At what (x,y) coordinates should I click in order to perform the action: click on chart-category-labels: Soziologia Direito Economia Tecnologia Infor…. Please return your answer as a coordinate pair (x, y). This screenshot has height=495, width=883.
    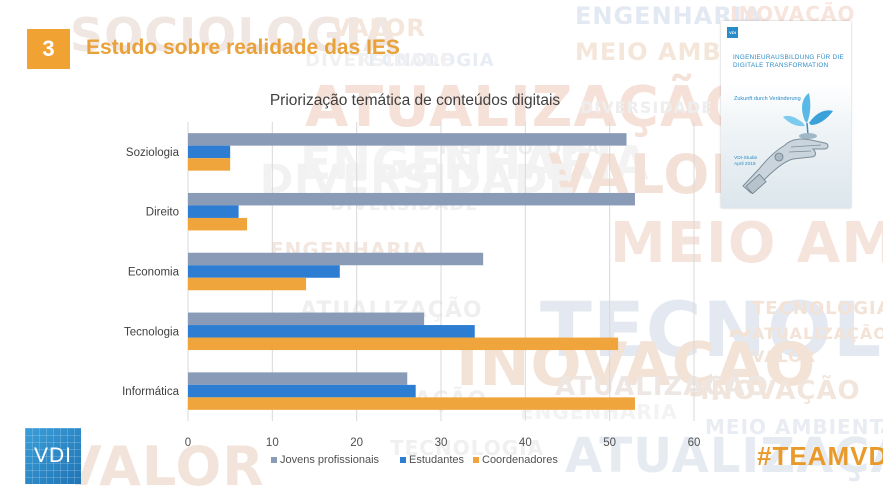
    Looking at the image, I should click on (150, 272).